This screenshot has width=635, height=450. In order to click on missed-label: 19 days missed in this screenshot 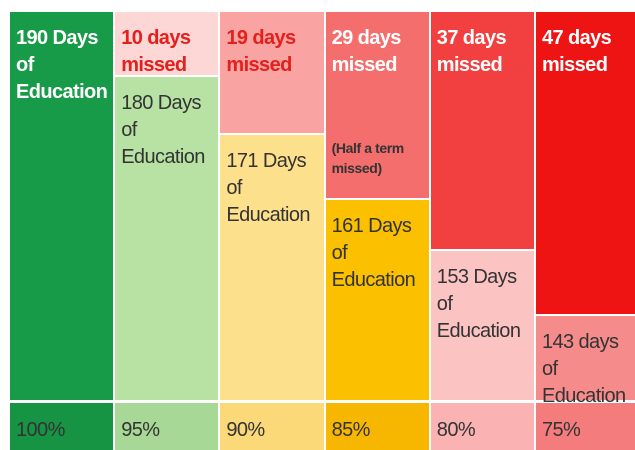, I will do `click(261, 51)`.